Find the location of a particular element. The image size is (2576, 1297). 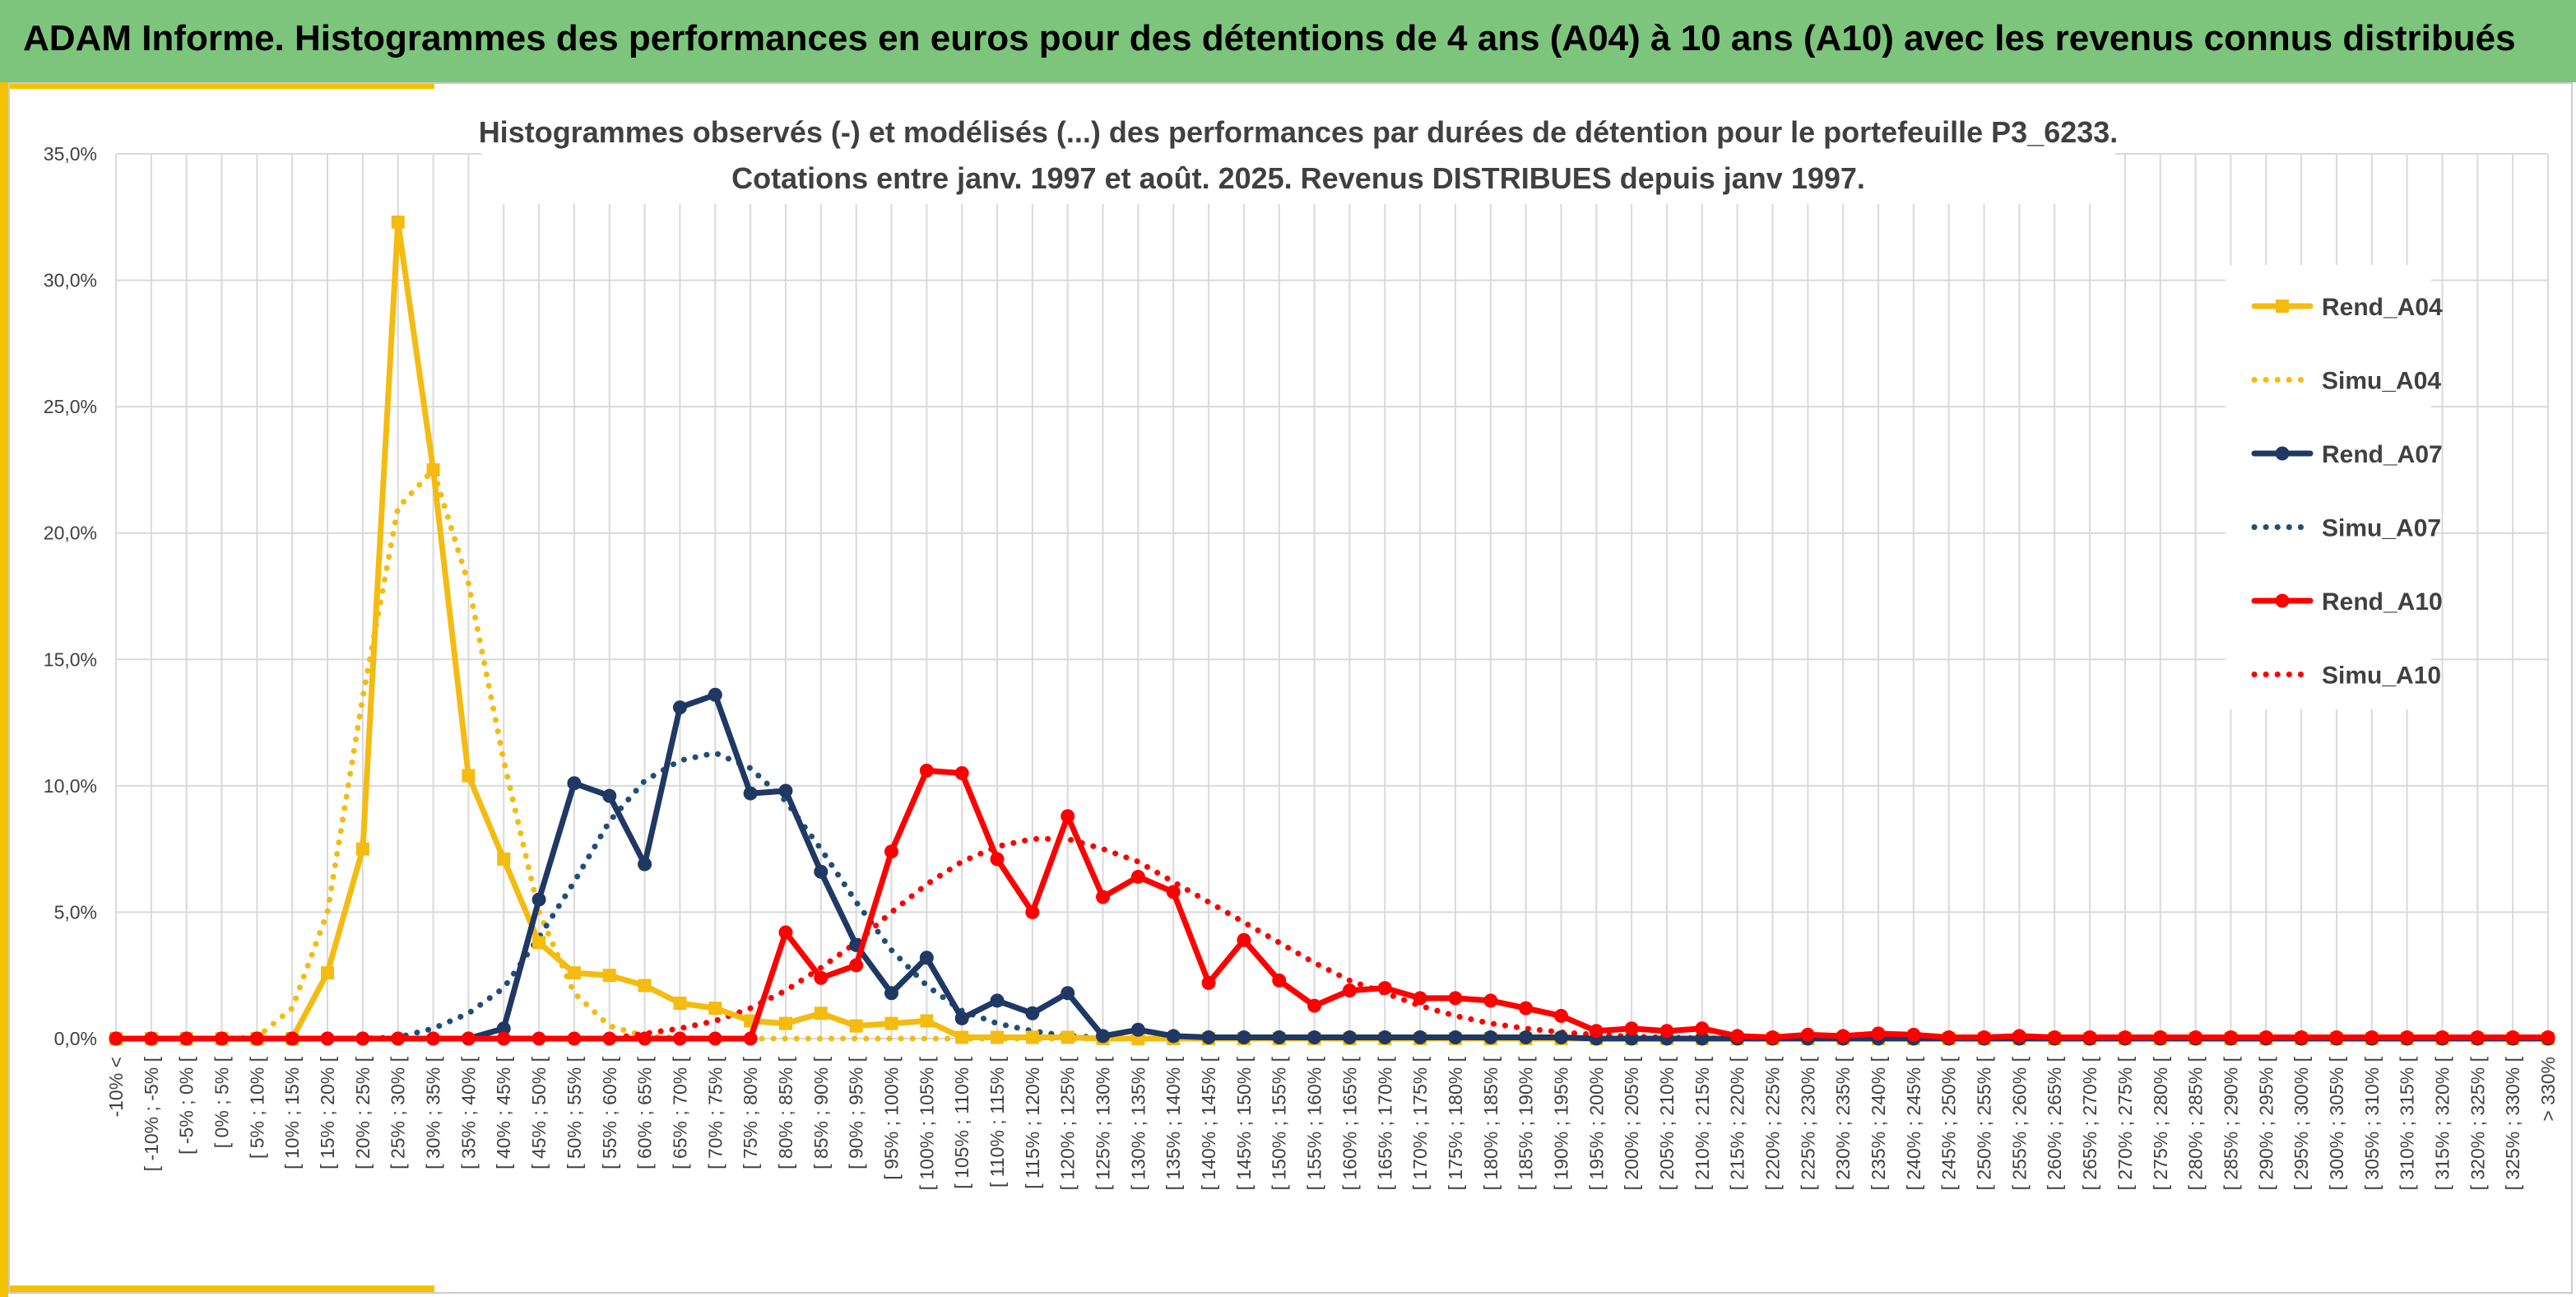

x-tick-label: [ 280% ; 285% [ is located at coordinates (2196, 1123).